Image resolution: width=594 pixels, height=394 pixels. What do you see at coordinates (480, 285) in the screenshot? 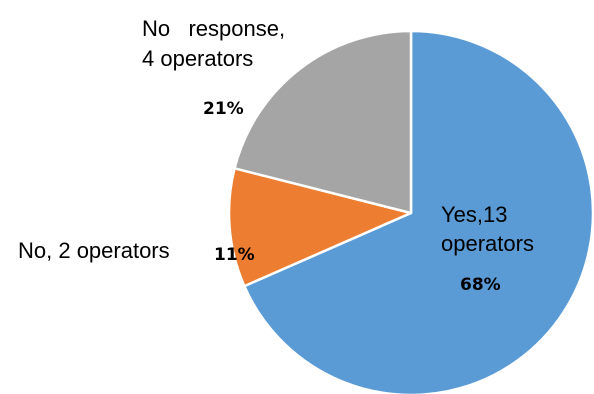
I see `slice-yes-percent: 68%` at bounding box center [480, 285].